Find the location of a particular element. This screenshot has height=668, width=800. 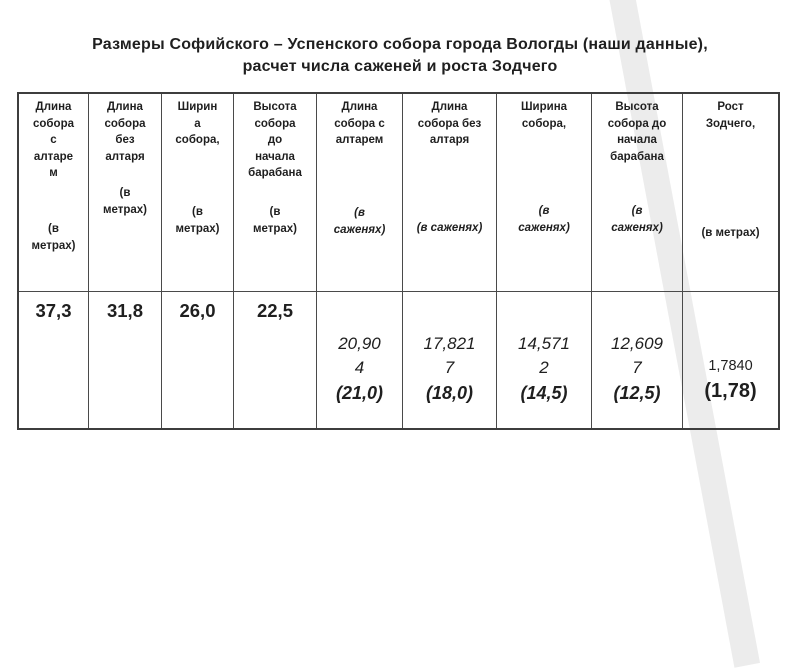

cell-width-sazhens: 14,571 2 (14,5) is located at coordinates (544, 360).